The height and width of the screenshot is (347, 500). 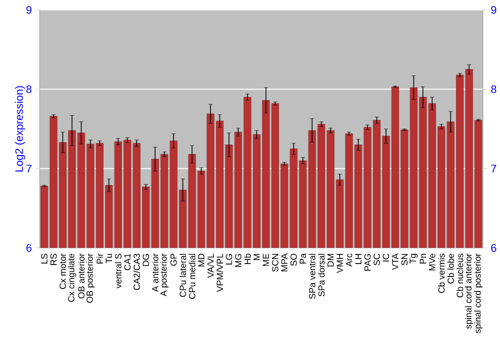 I want to click on x-tick-label: A posterior, so click(x=164, y=274).